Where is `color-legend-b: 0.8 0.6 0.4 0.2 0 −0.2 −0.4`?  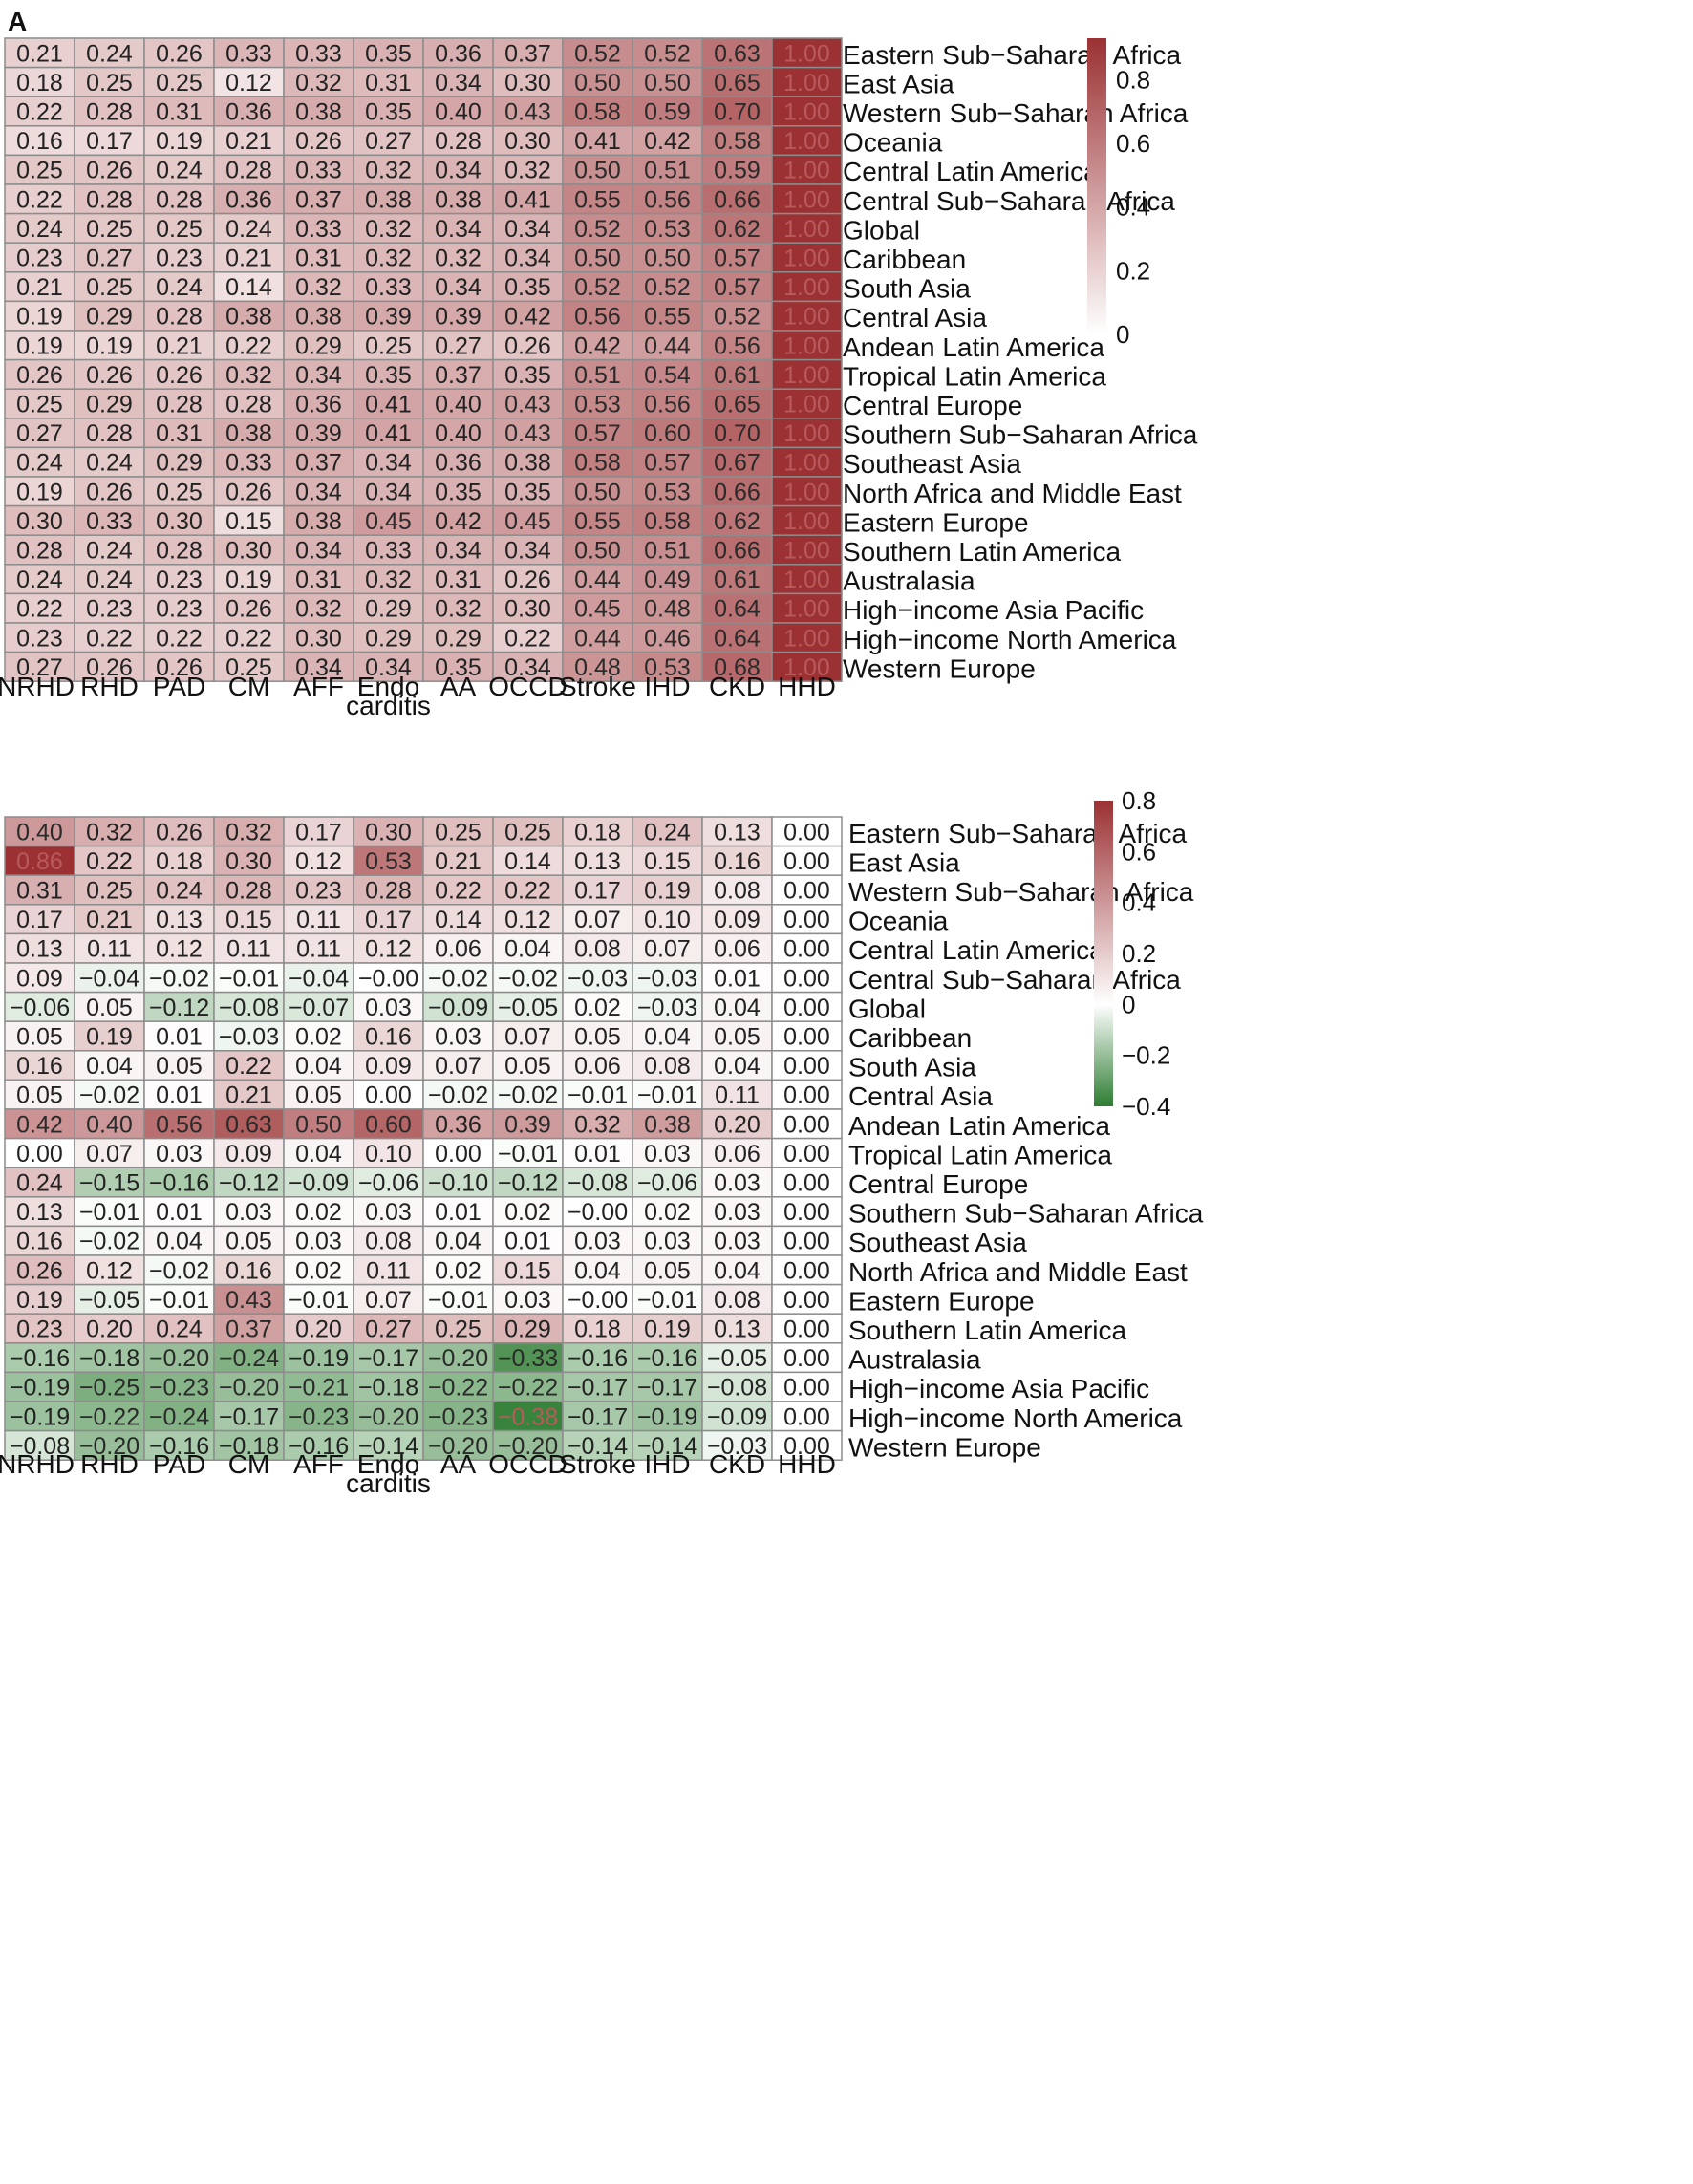 color-legend-b: 0.8 0.6 0.4 0.2 0 −0.2 −0.4 is located at coordinates (1132, 954).